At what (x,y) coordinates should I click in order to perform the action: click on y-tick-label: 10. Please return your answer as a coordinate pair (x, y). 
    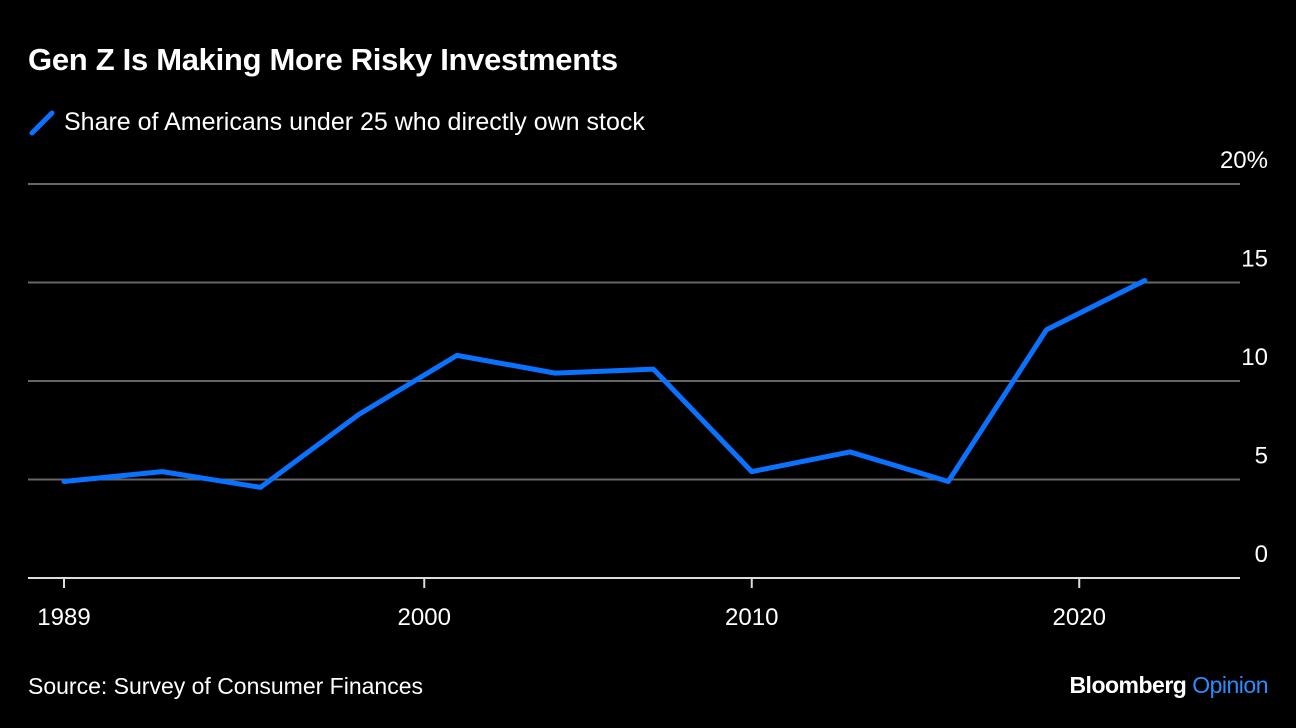
    Looking at the image, I should click on (1254, 357).